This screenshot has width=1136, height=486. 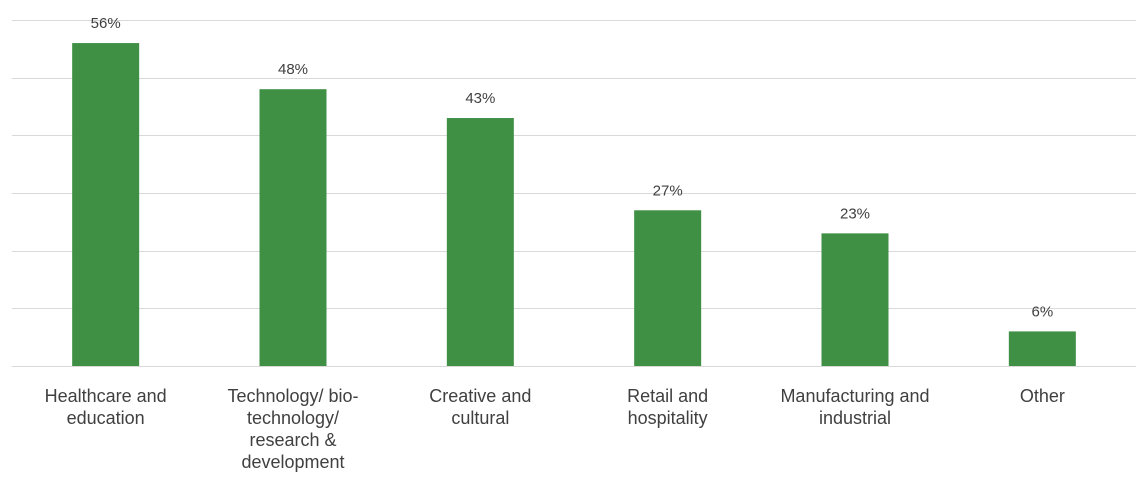 What do you see at coordinates (854, 407) in the screenshot?
I see `category-label: Manufacturing and industrial` at bounding box center [854, 407].